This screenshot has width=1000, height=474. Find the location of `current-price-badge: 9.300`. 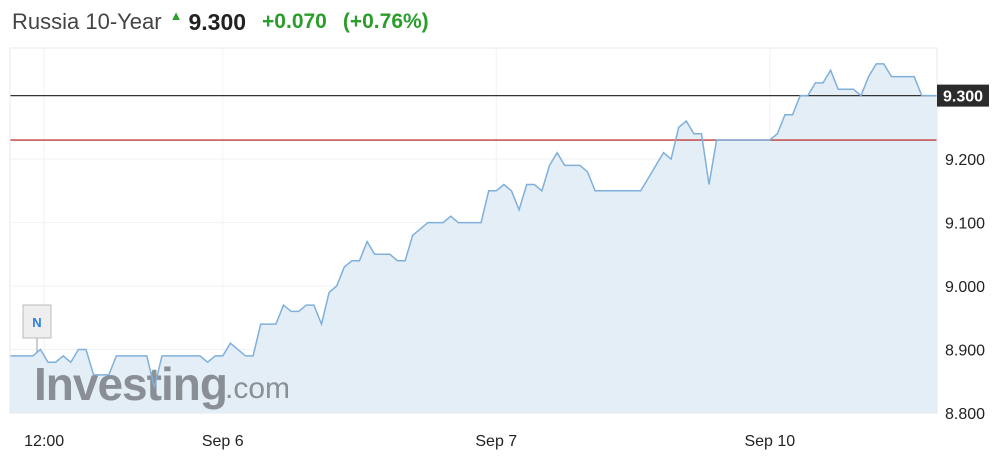

current-price-badge: 9.300 is located at coordinates (963, 95).